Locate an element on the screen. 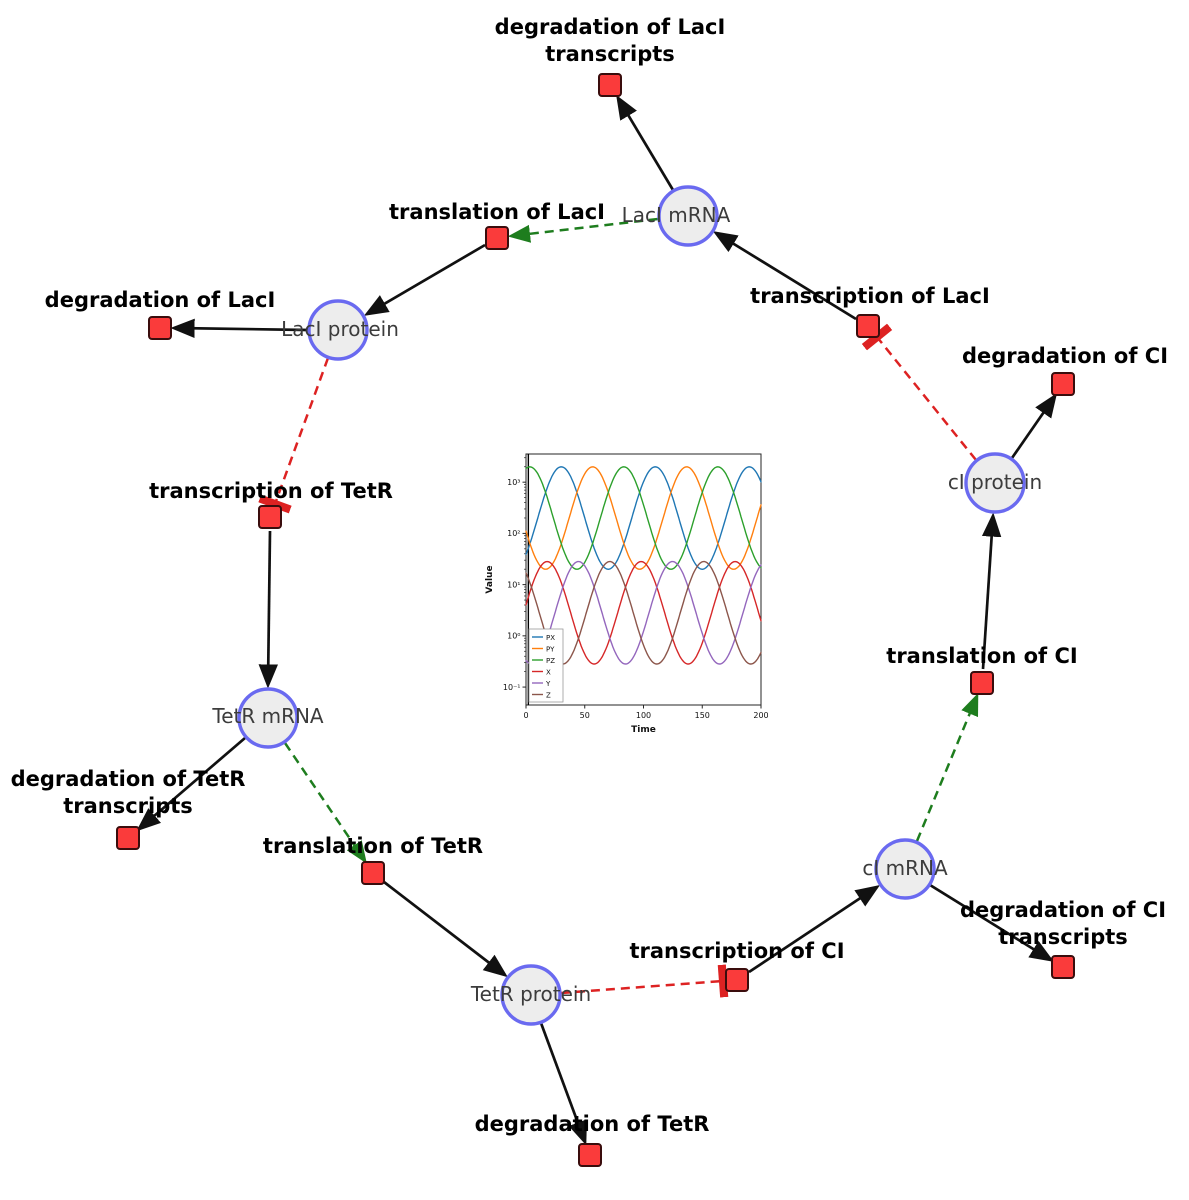 Image resolution: width=1189 pixels, height=1200 pixels. series-line-PZ is located at coordinates (643, 518).